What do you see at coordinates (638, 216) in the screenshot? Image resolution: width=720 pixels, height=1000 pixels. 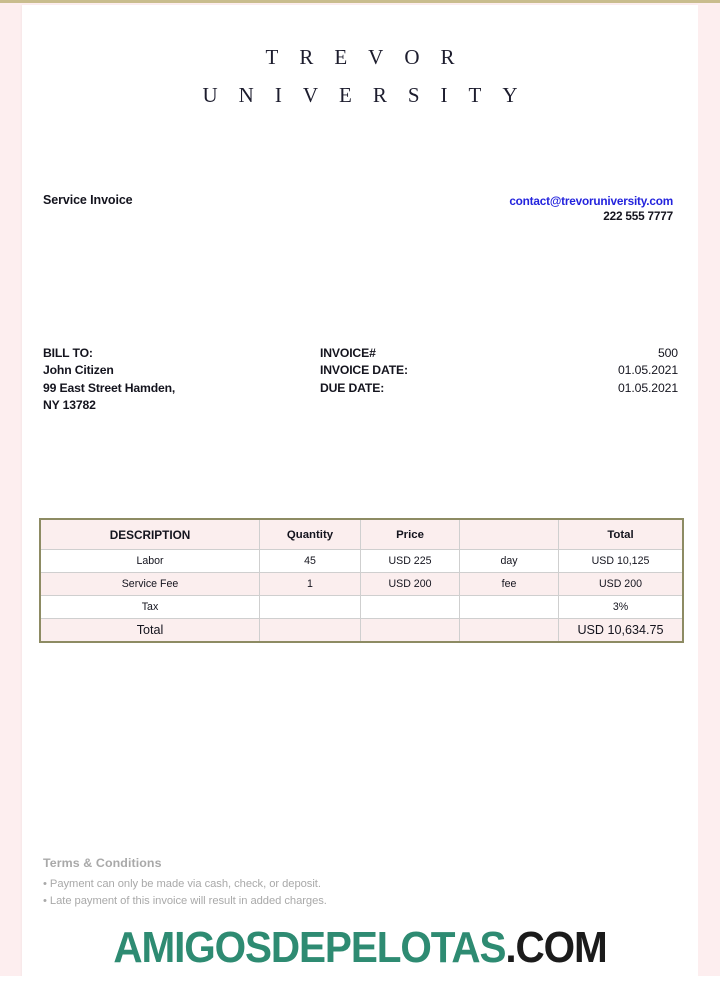 I see `contact-phone: 222 555 7777` at bounding box center [638, 216].